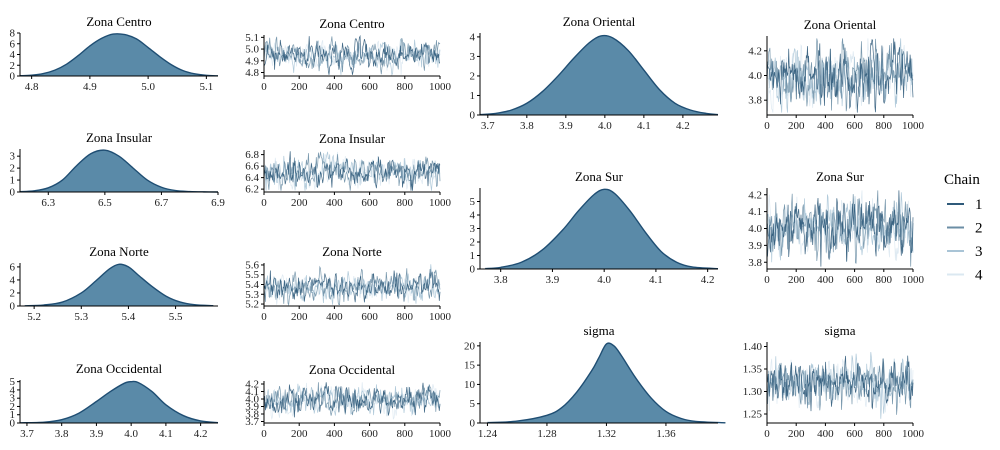 The width and height of the screenshot is (1000, 450). What do you see at coordinates (252, 385) in the screenshot?
I see `zona-occidental-trace-y-tick-label: 4.2` at bounding box center [252, 385].